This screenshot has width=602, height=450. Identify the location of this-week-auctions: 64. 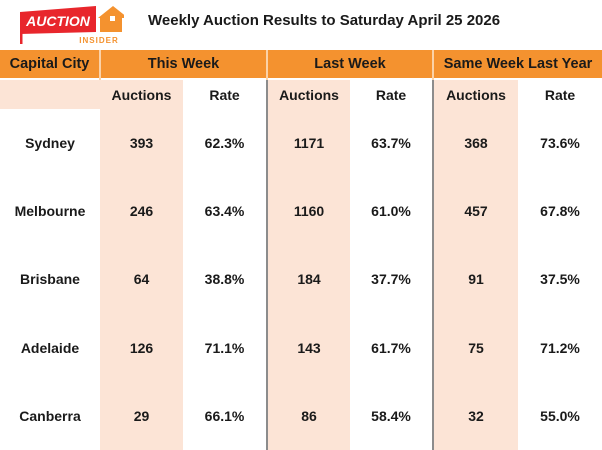
(141, 279).